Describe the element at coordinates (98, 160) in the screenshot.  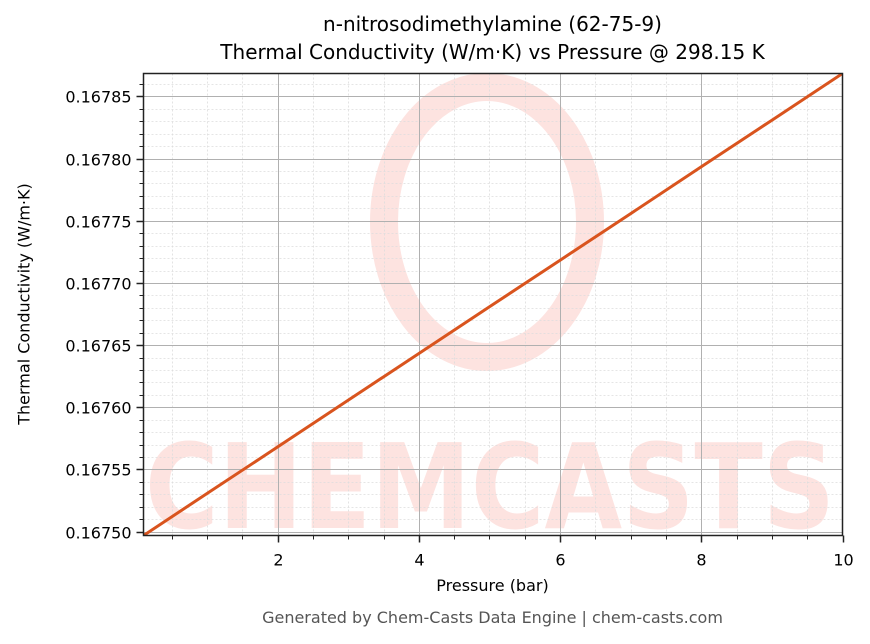
I see `y-tick-label: 0.16780` at that location.